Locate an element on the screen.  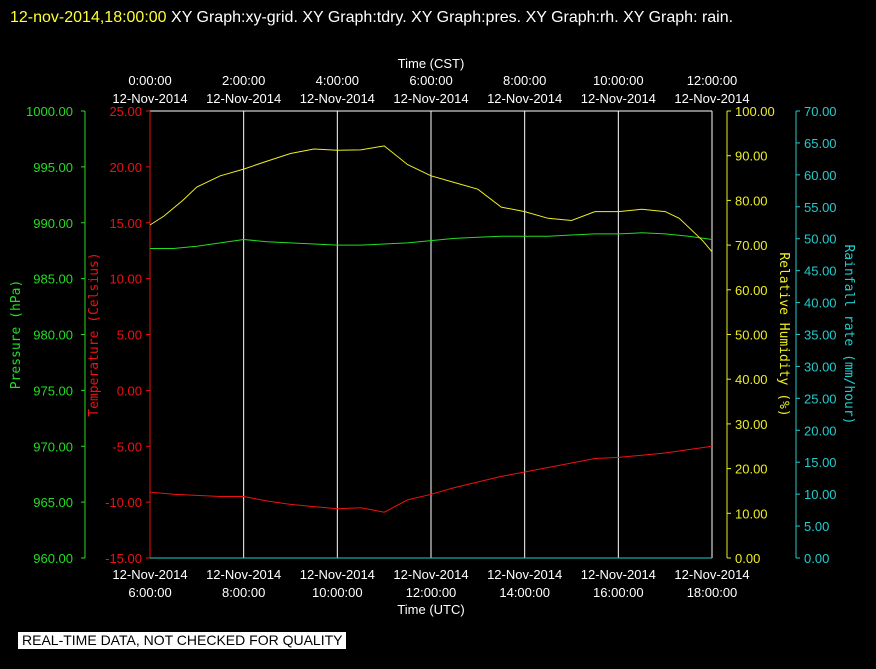
x-top-tick-time: 8:00:00 is located at coordinates (524, 80).